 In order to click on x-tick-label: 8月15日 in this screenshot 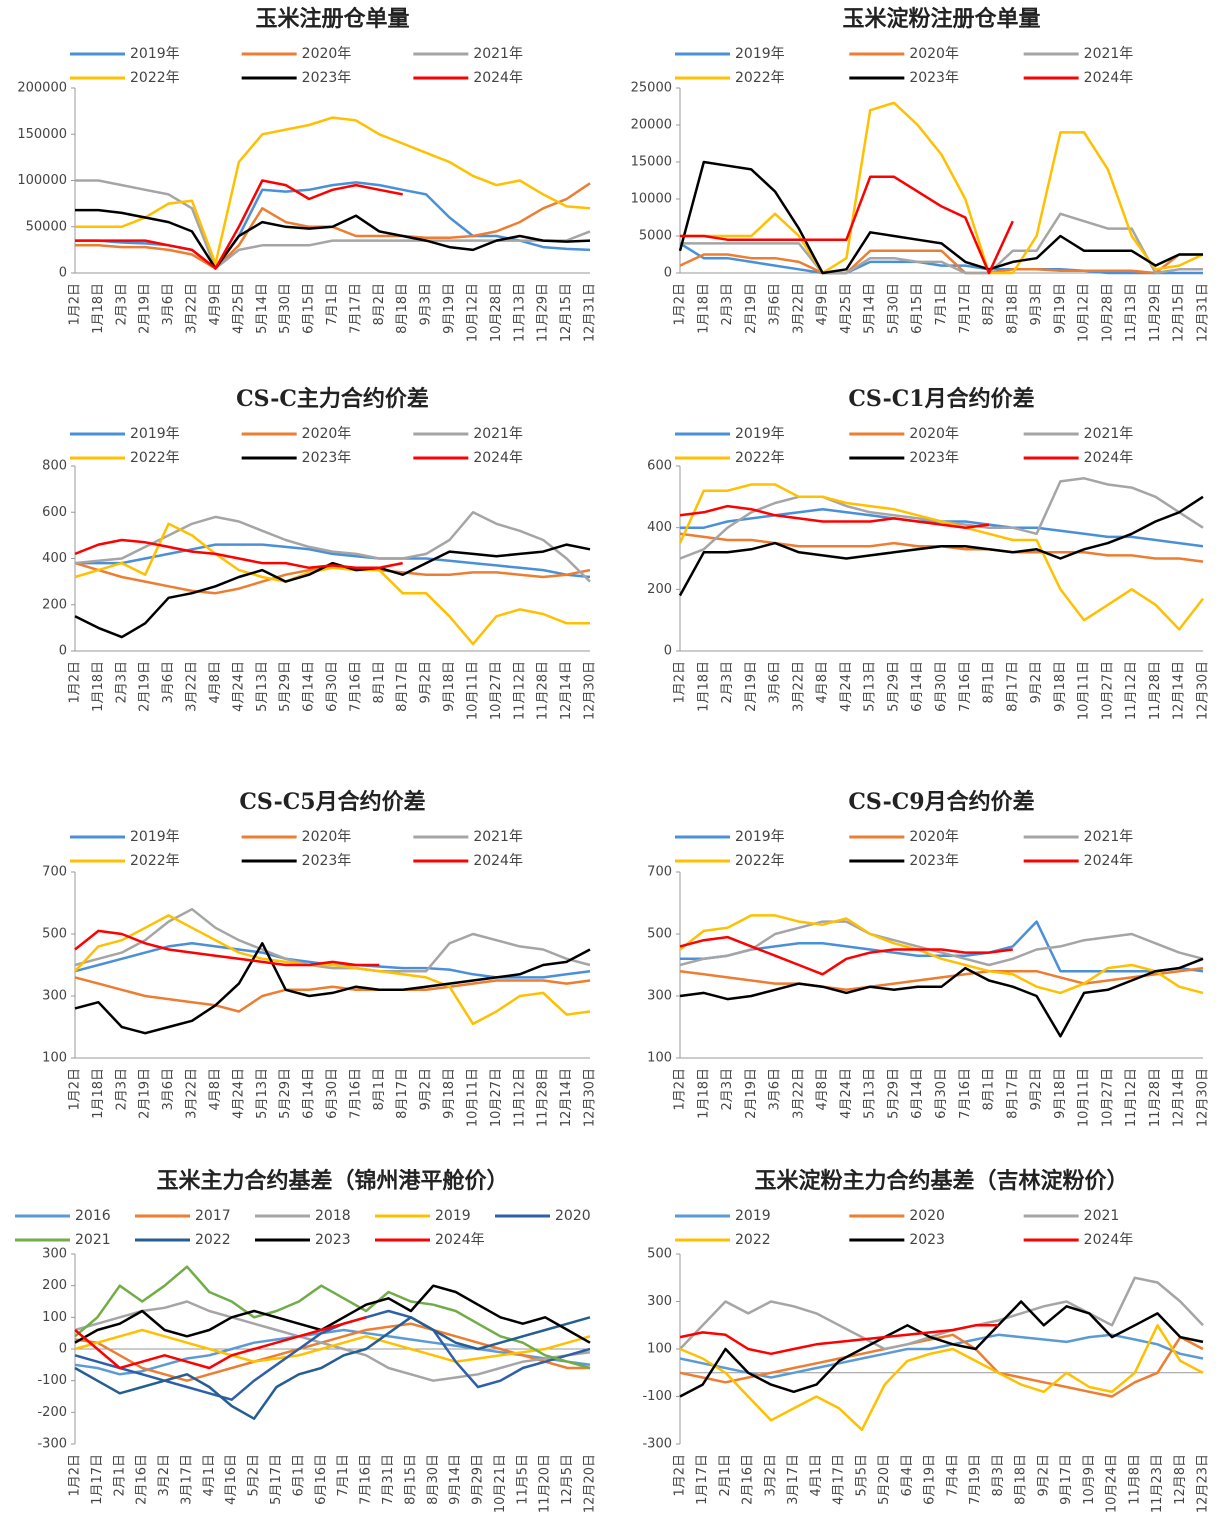, I will do `click(410, 1479)`.